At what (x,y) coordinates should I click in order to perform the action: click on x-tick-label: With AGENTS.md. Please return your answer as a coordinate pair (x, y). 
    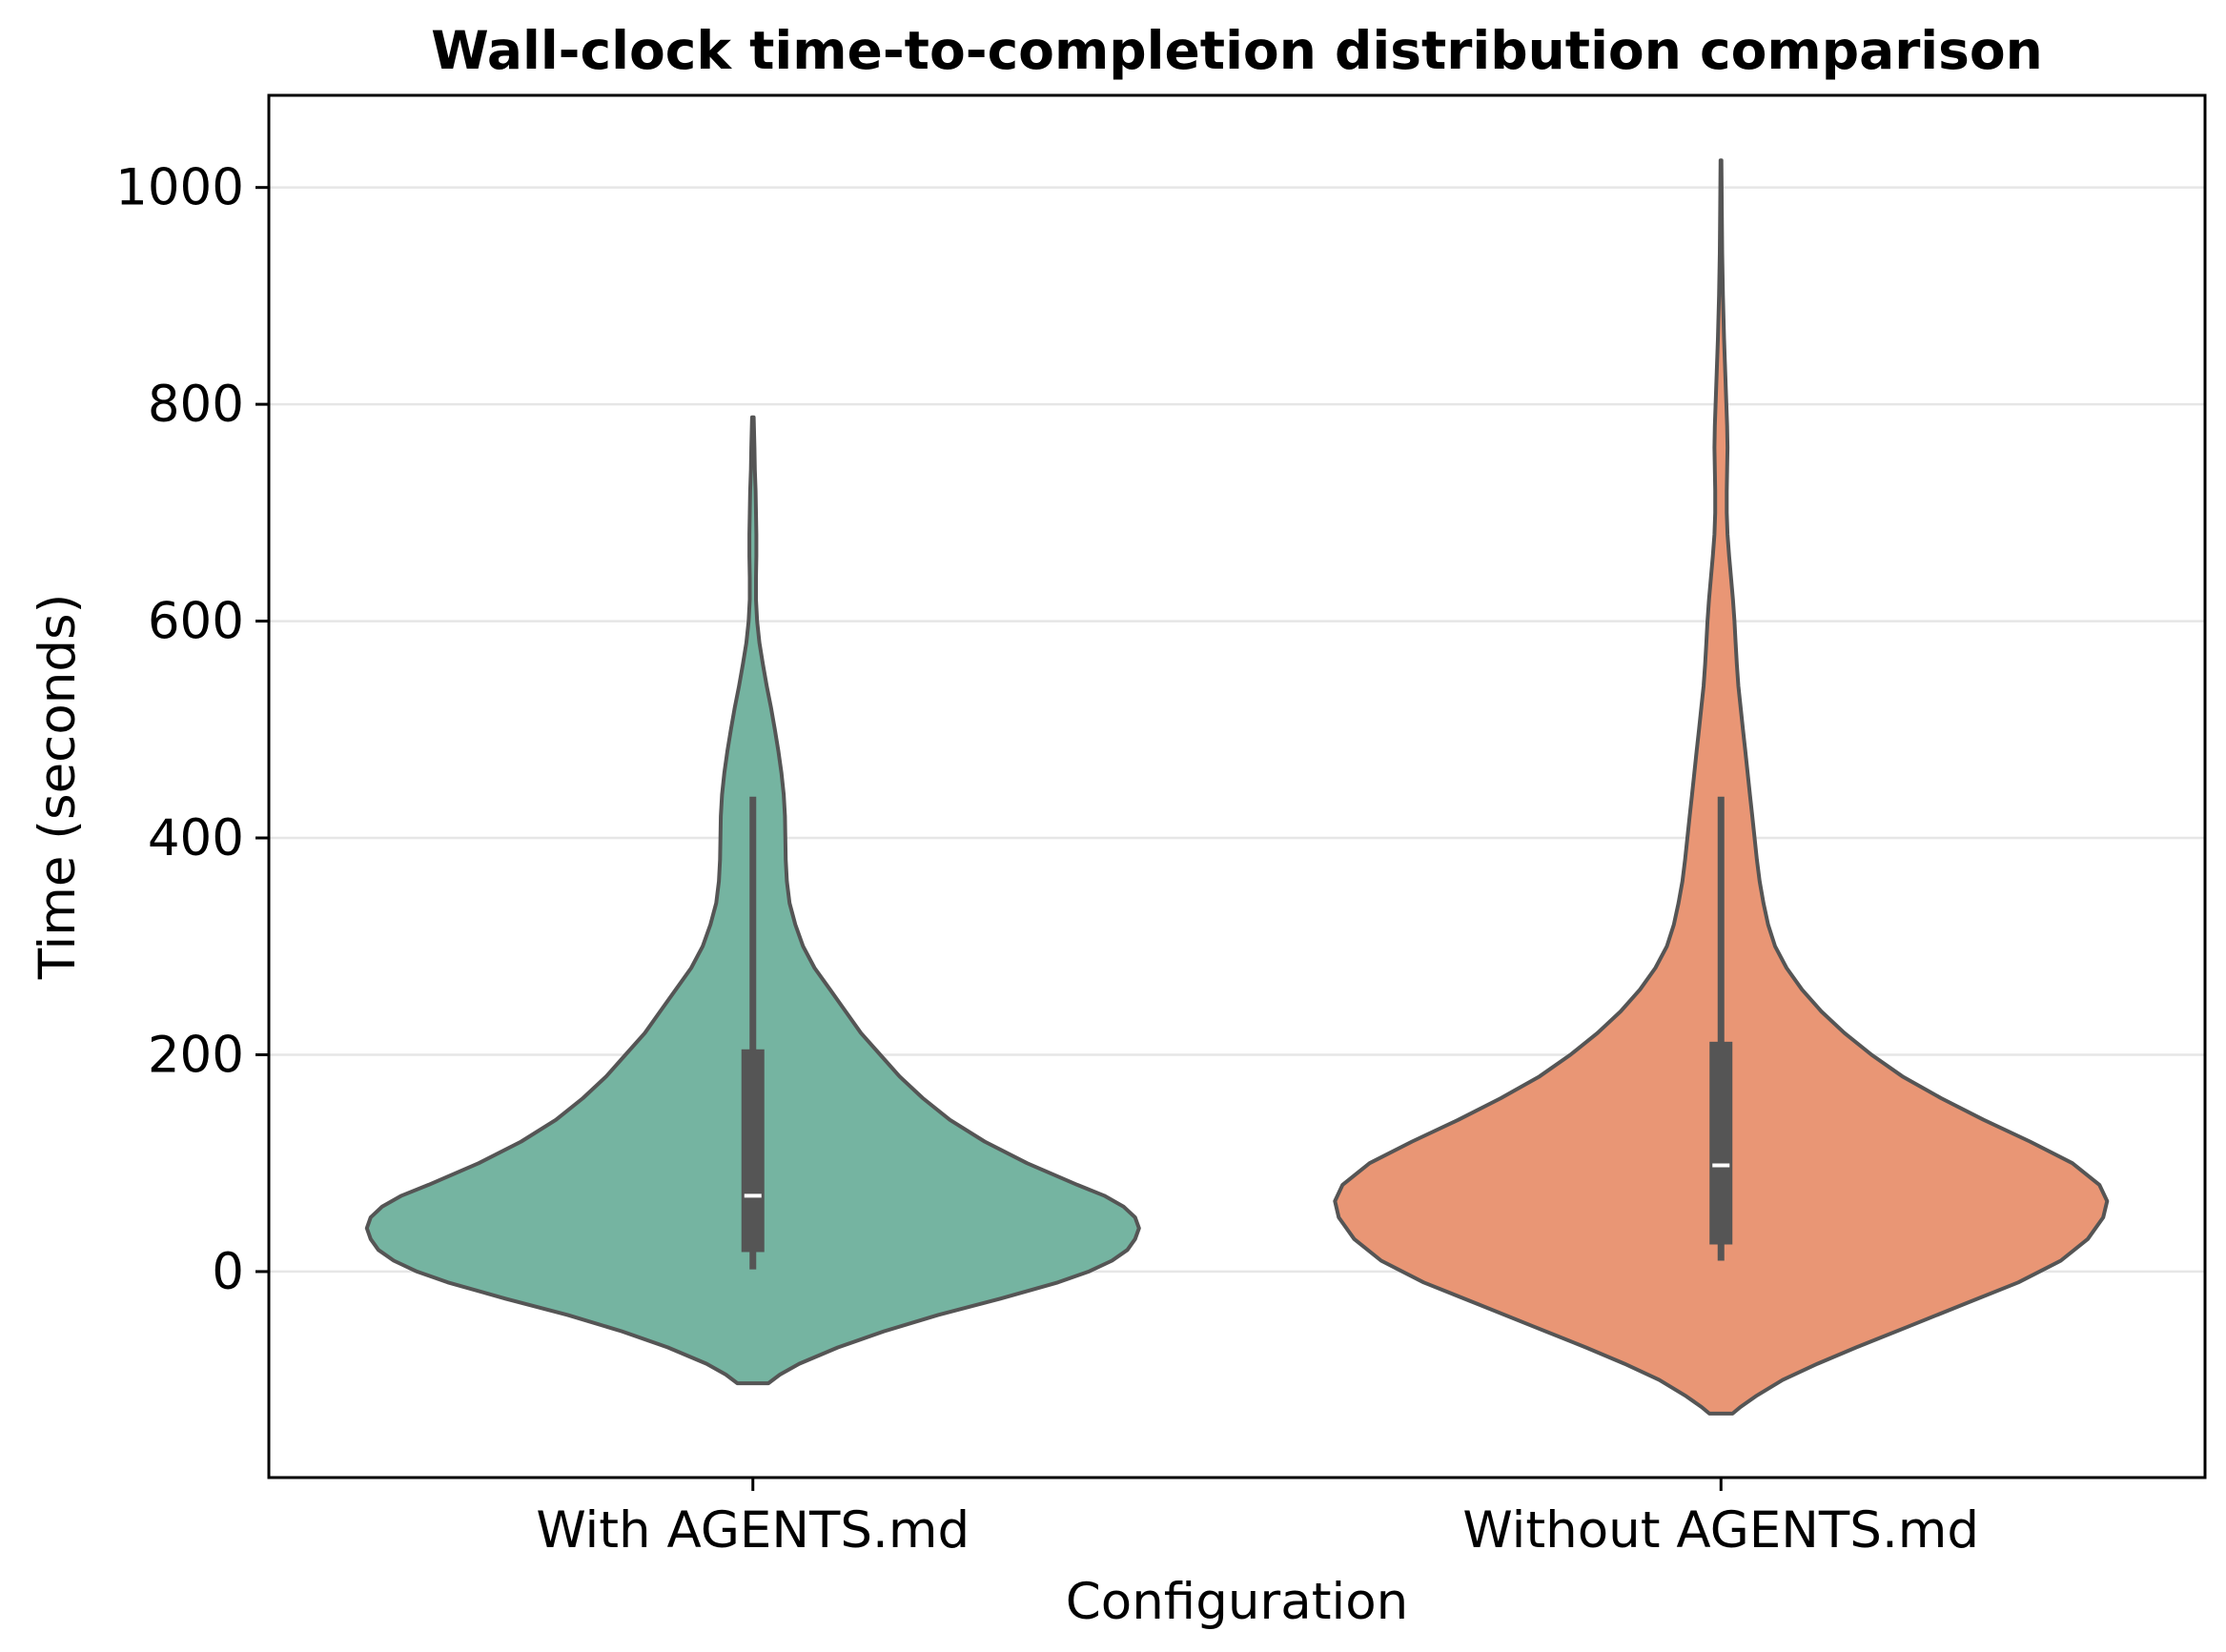
    Looking at the image, I should click on (753, 1530).